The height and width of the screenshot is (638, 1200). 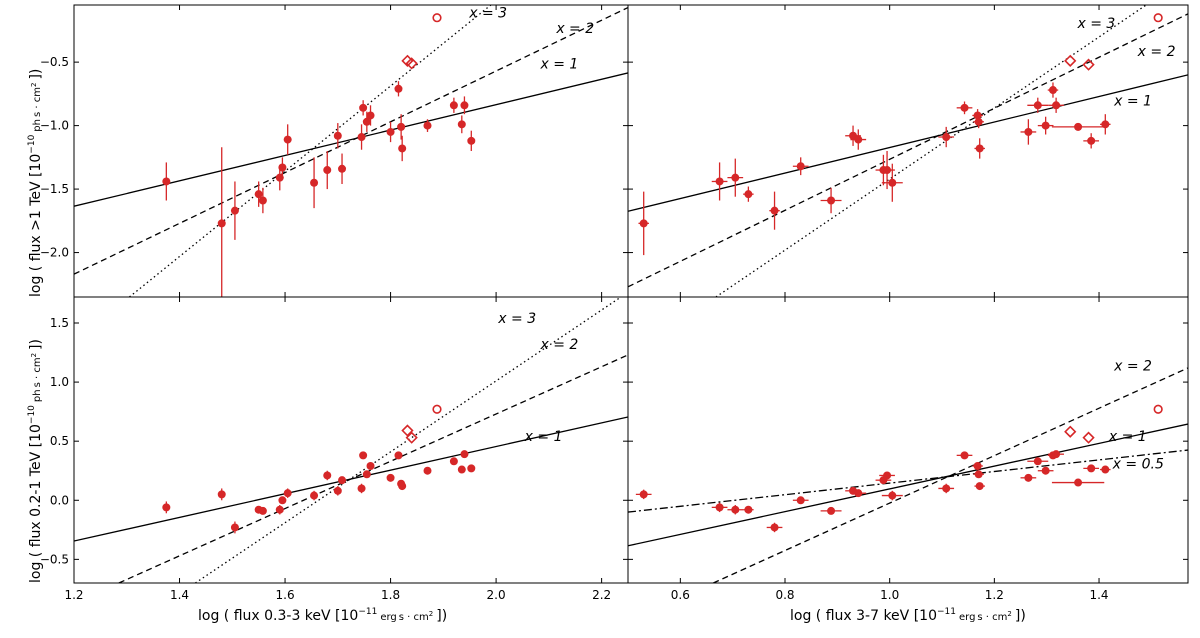 What do you see at coordinates (179, 595) in the screenshot?
I see `x-tick-label: 1.4` at bounding box center [179, 595].